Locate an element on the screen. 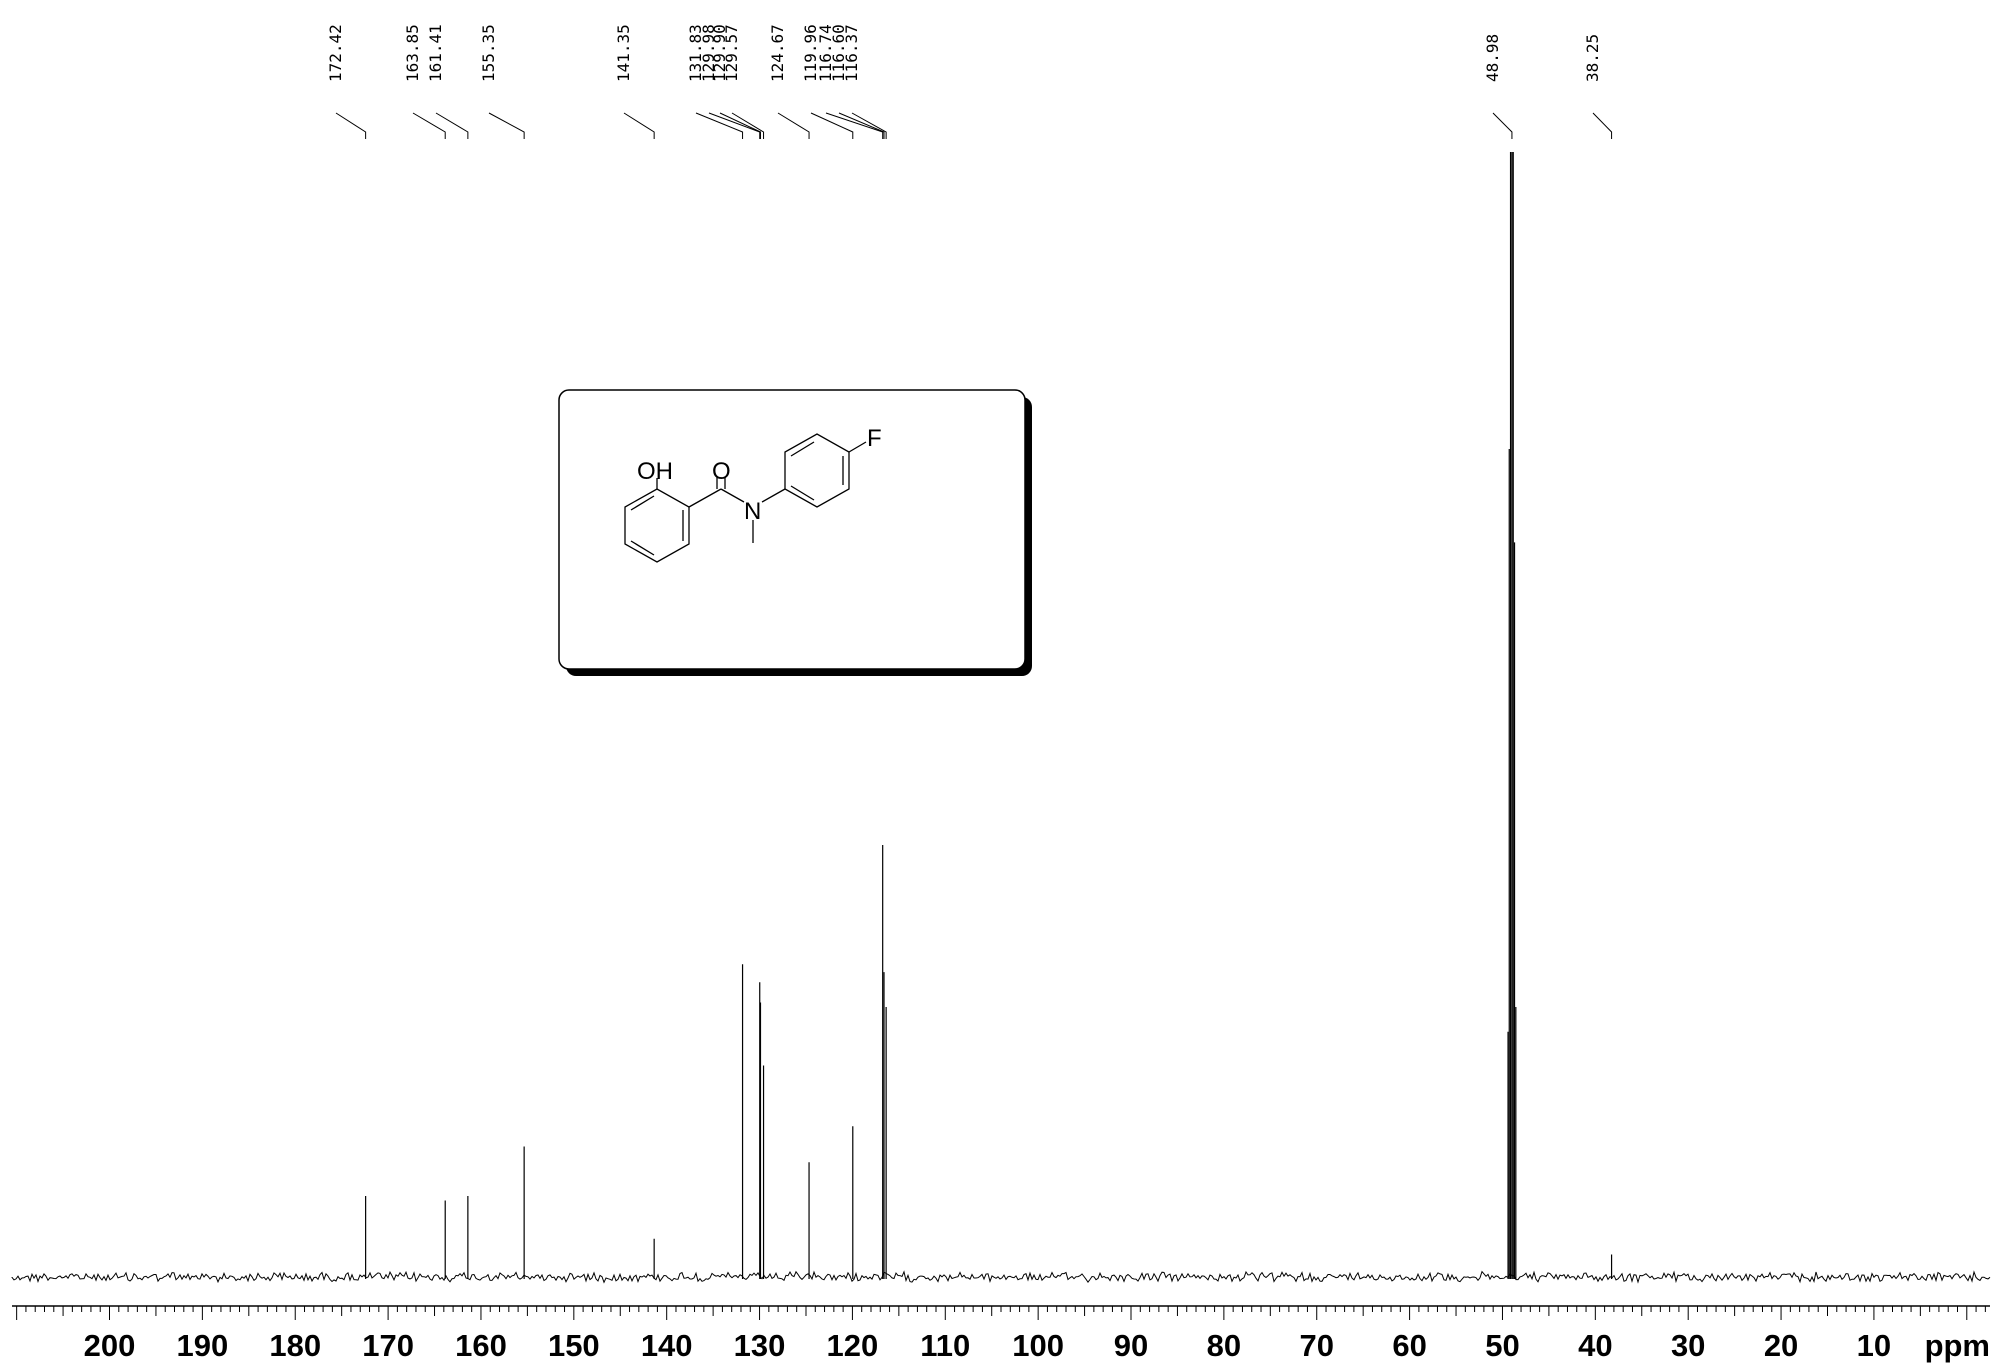 This screenshot has width=1998, height=1370. amide-nitrogen-label: N is located at coordinates (752, 511).